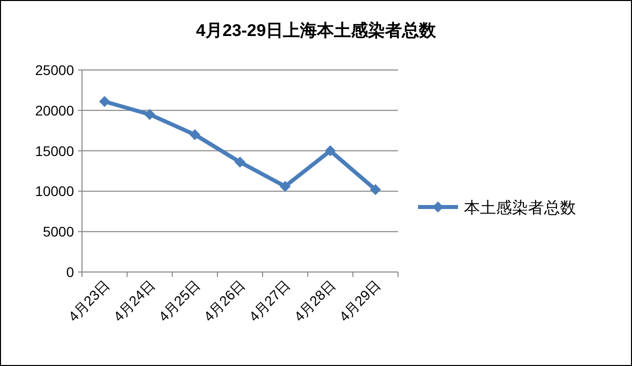 This screenshot has width=632, height=366. What do you see at coordinates (224, 300) in the screenshot?
I see `x-tick-label: 4月26日` at bounding box center [224, 300].